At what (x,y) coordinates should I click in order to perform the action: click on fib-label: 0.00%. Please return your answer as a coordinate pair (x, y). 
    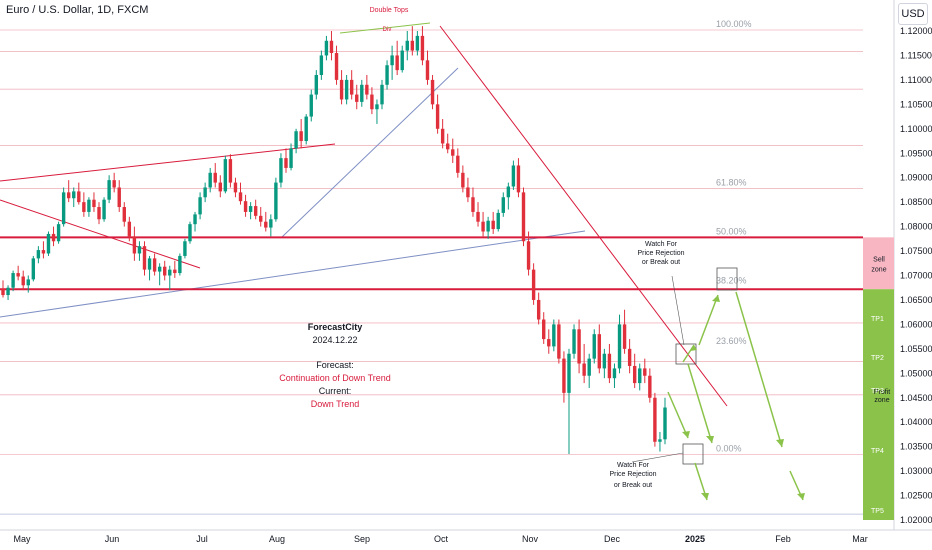
    Looking at the image, I should click on (729, 448).